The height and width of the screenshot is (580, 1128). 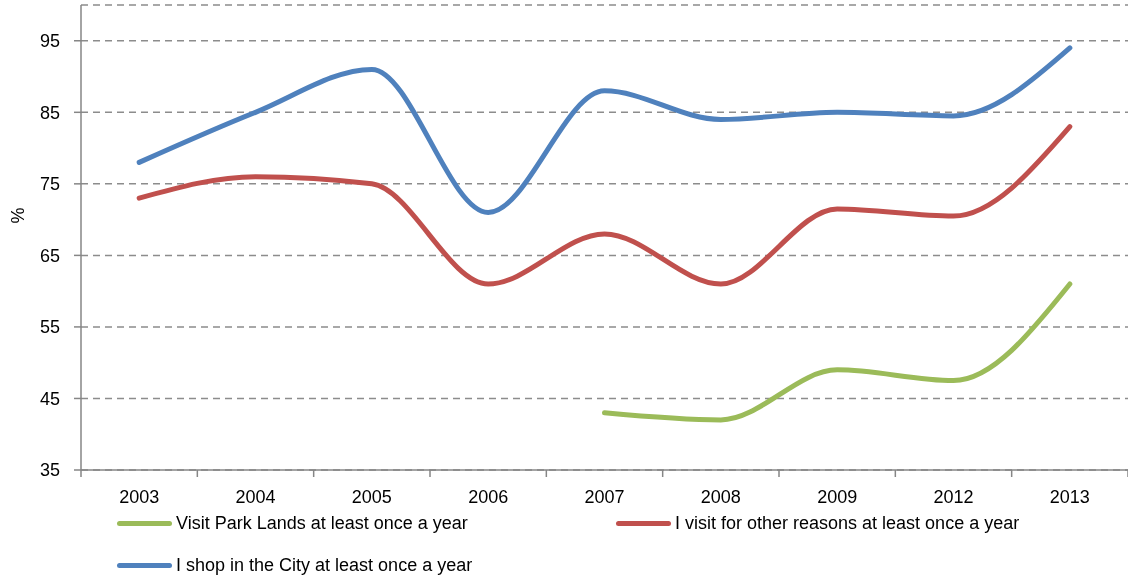 I want to click on x-tick-label: 2004, so click(x=255, y=497).